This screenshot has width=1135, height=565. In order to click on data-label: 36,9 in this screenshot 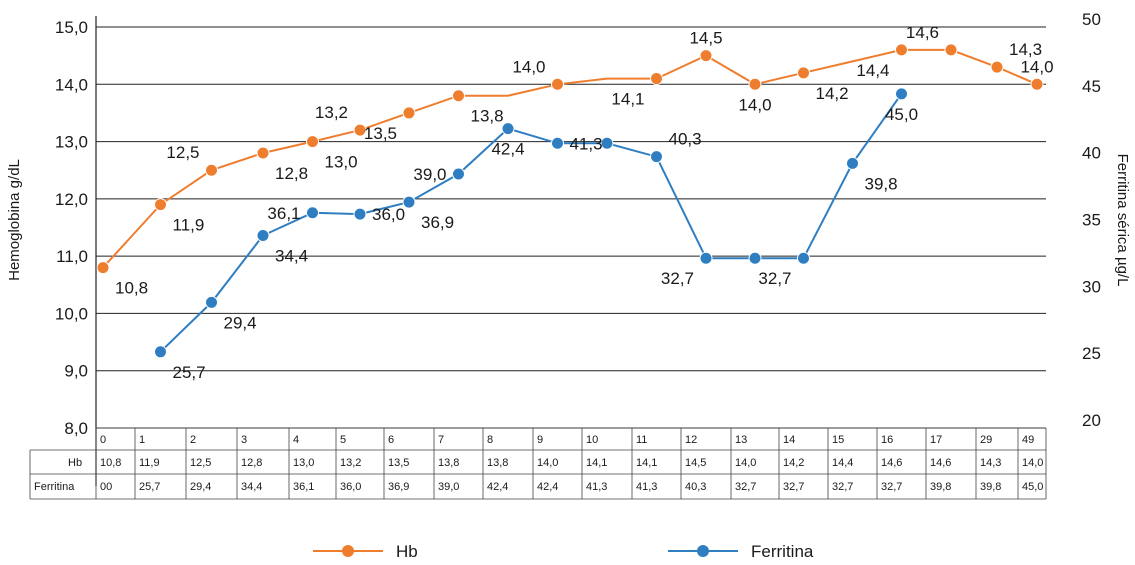, I will do `click(437, 222)`.